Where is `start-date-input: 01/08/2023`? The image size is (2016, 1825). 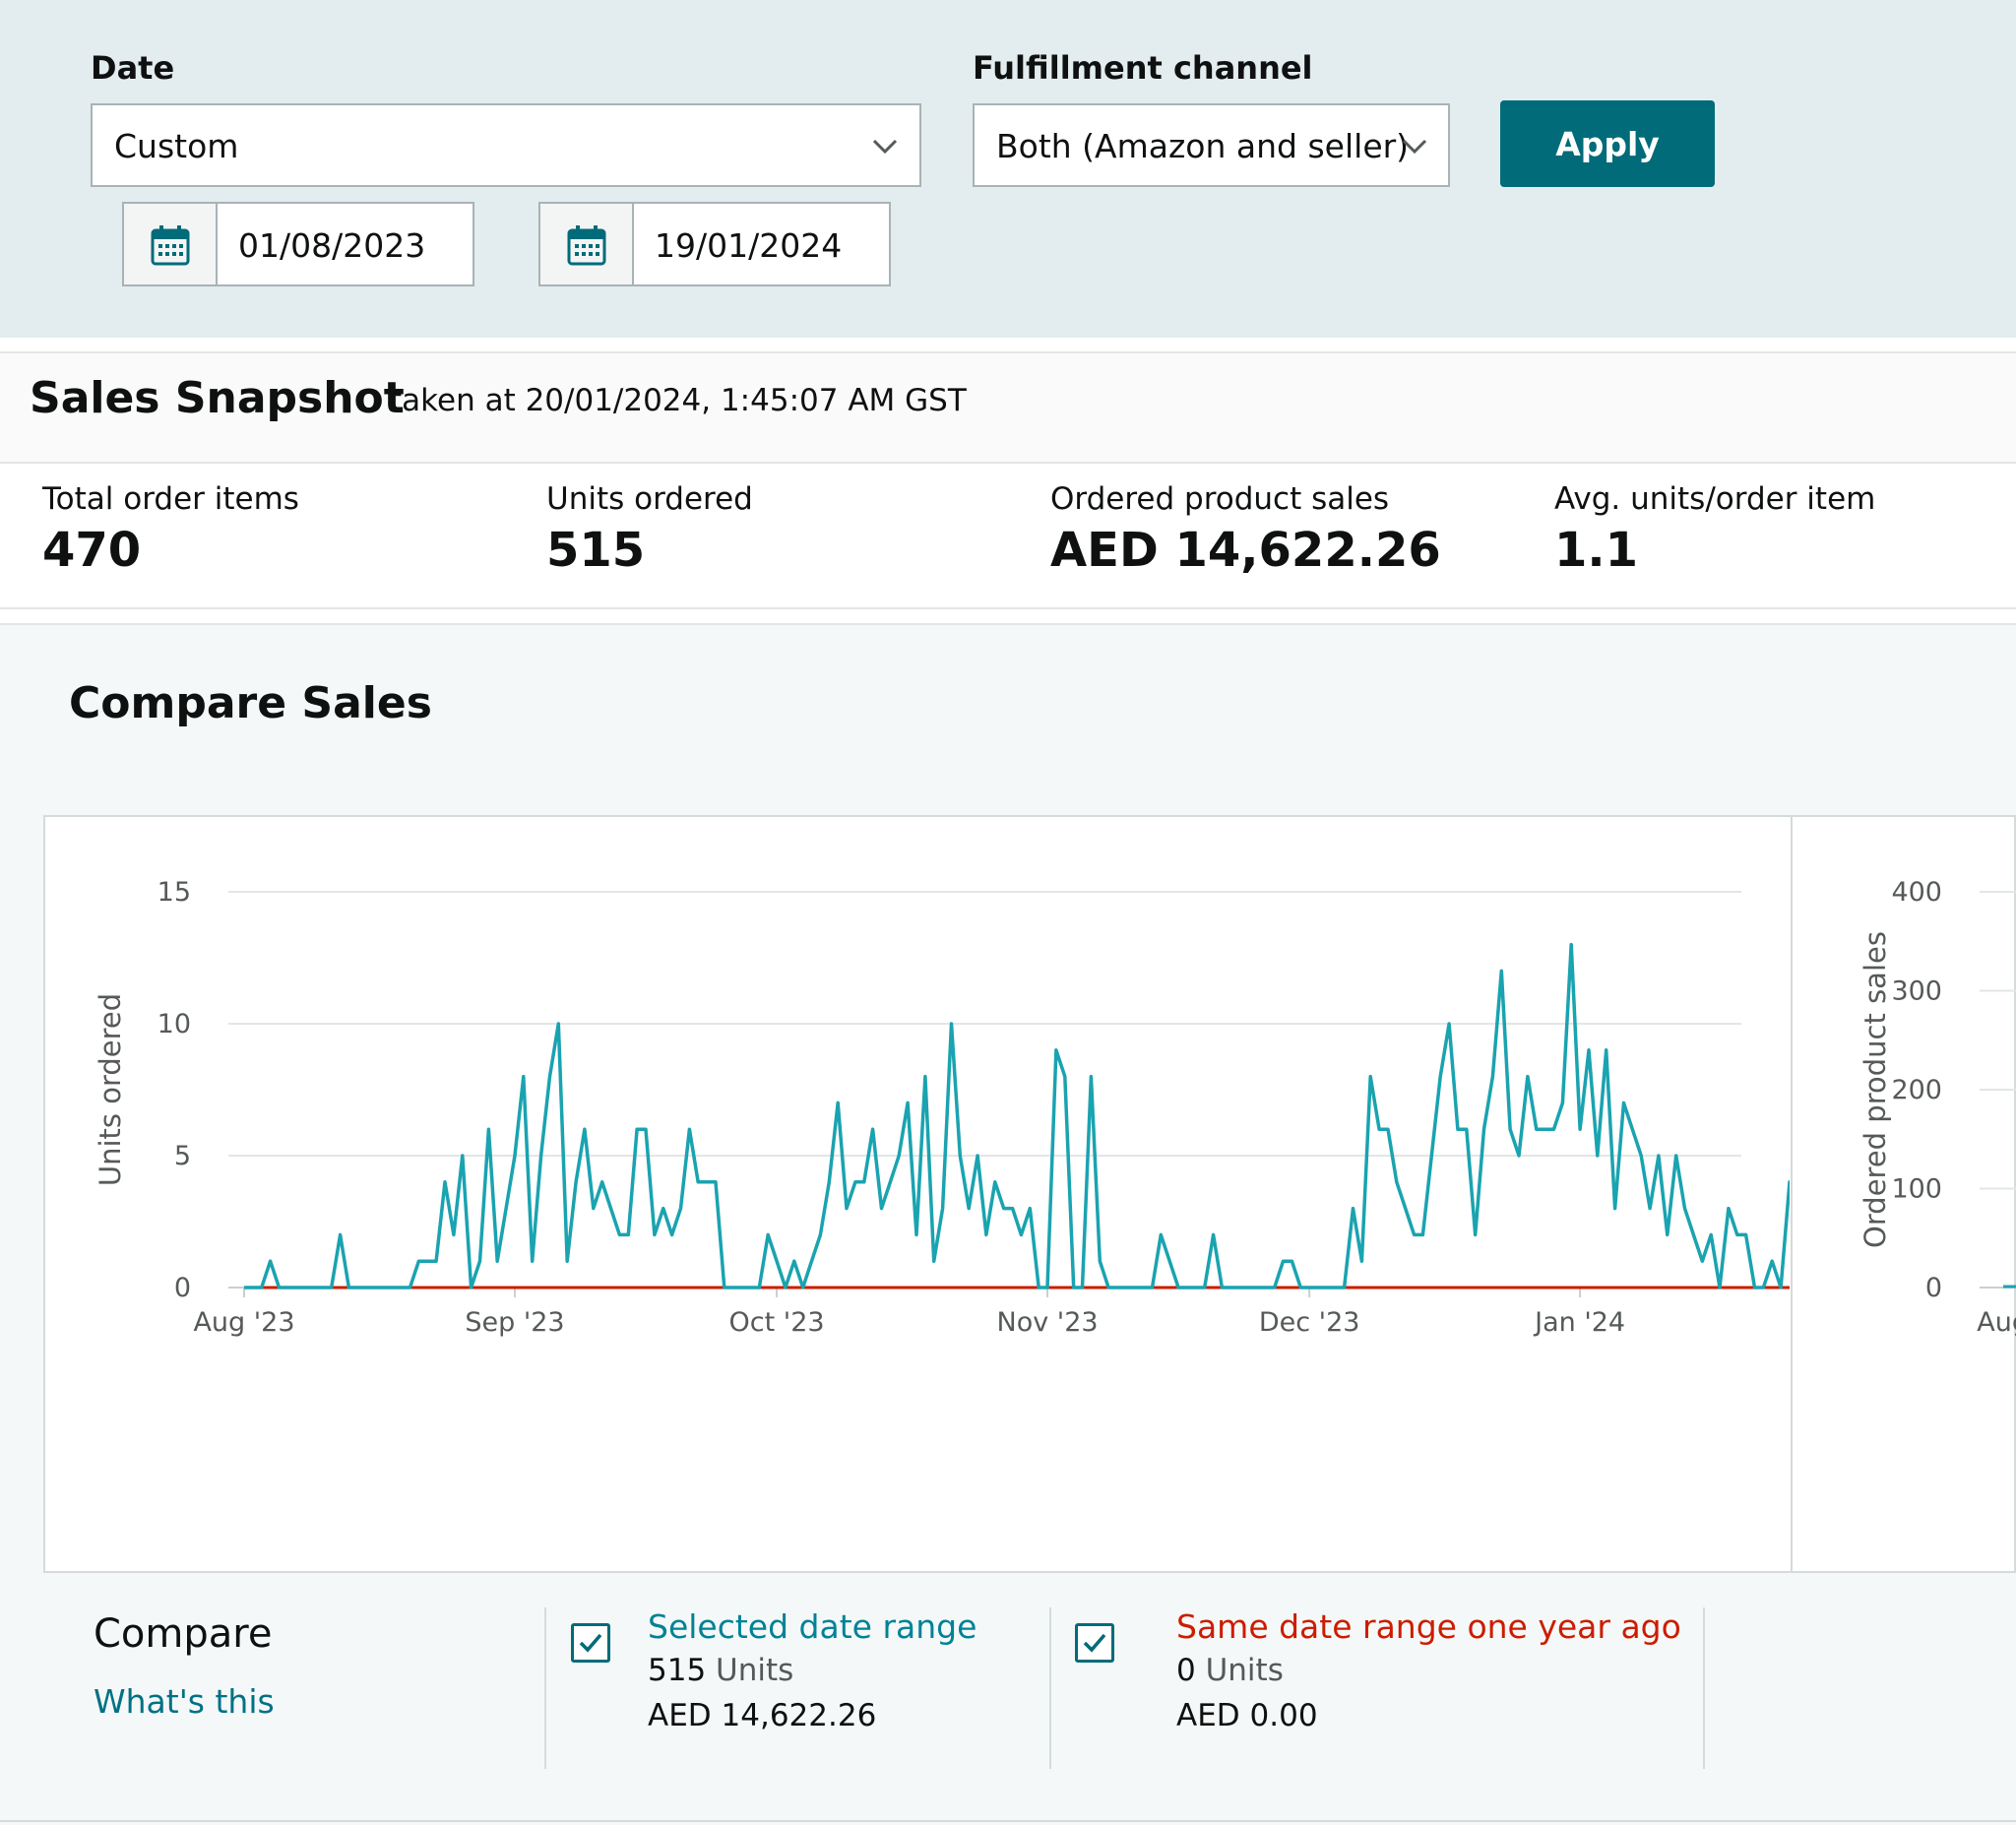 start-date-input: 01/08/2023 is located at coordinates (298, 244).